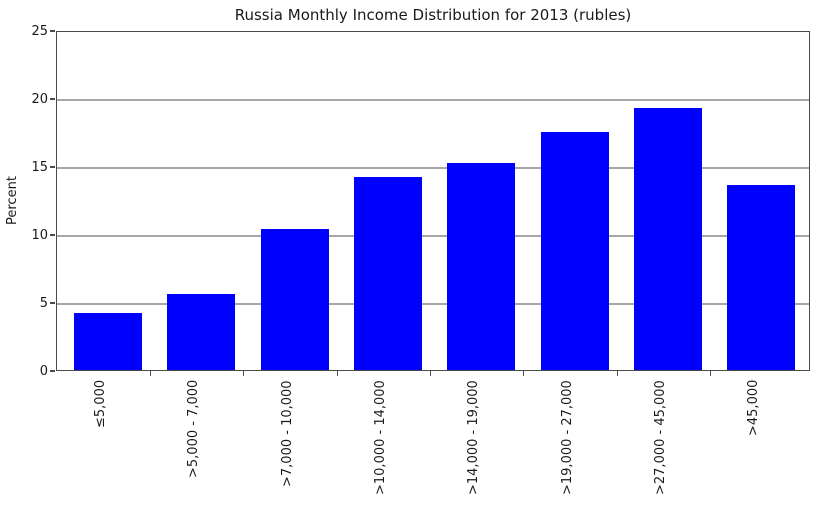  What do you see at coordinates (380, 437) in the screenshot?
I see `x-tick-label-3: >10,000 - 14,000` at bounding box center [380, 437].